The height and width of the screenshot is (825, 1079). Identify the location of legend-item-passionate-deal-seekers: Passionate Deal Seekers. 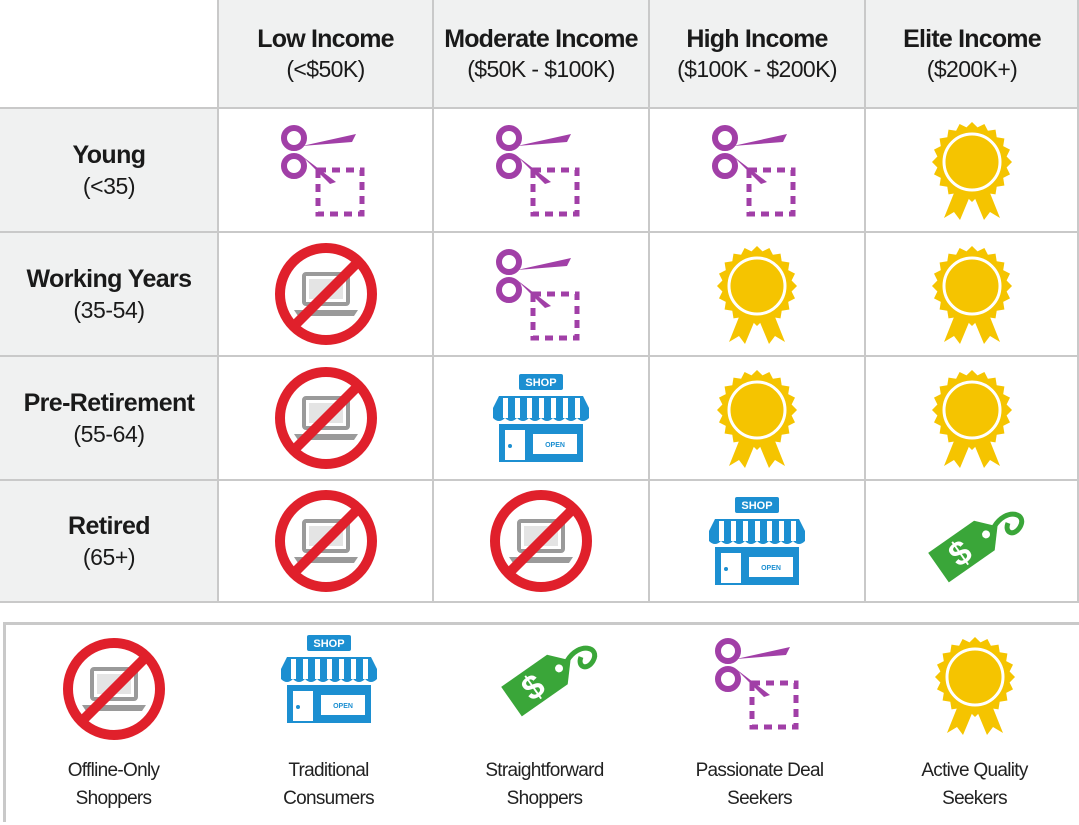
(759, 725).